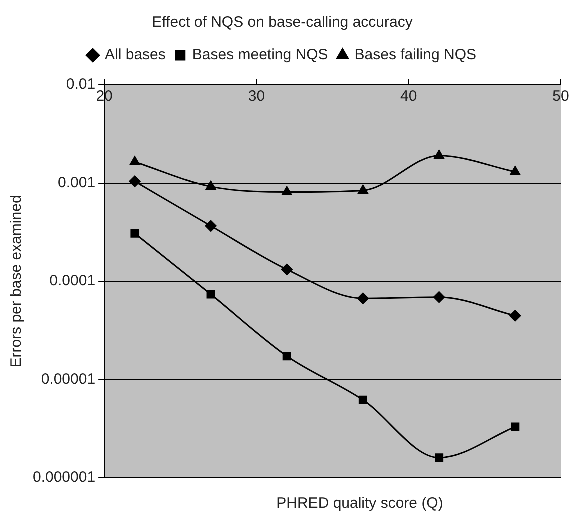 The image size is (575, 525). I want to click on y-tick-label: 0.0001, so click(73, 281).